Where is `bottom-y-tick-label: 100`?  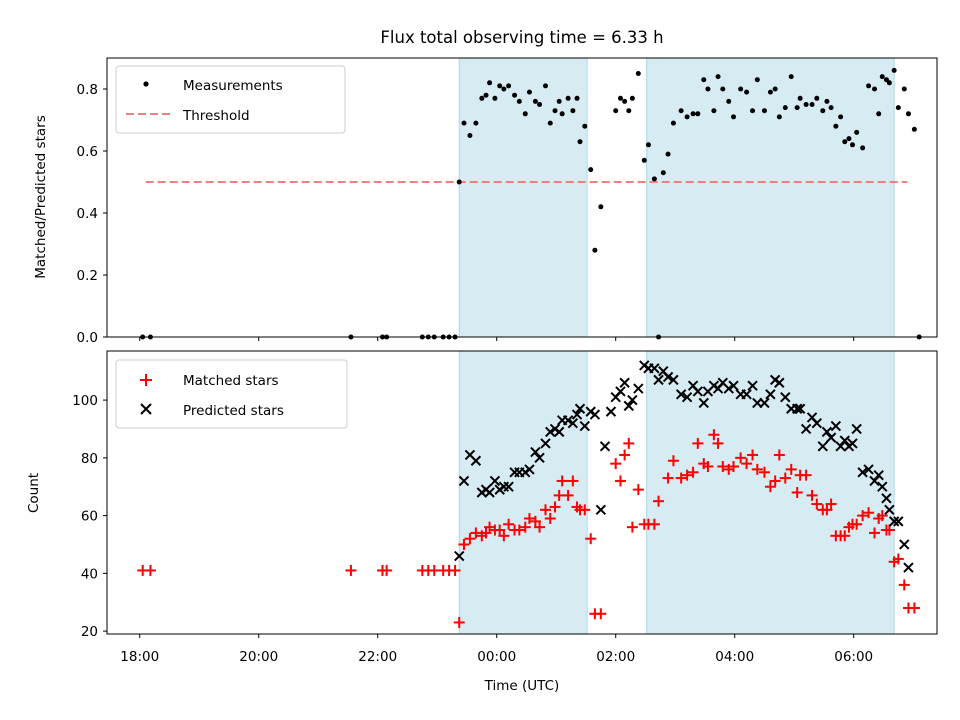 bottom-y-tick-label: 100 is located at coordinates (85, 401).